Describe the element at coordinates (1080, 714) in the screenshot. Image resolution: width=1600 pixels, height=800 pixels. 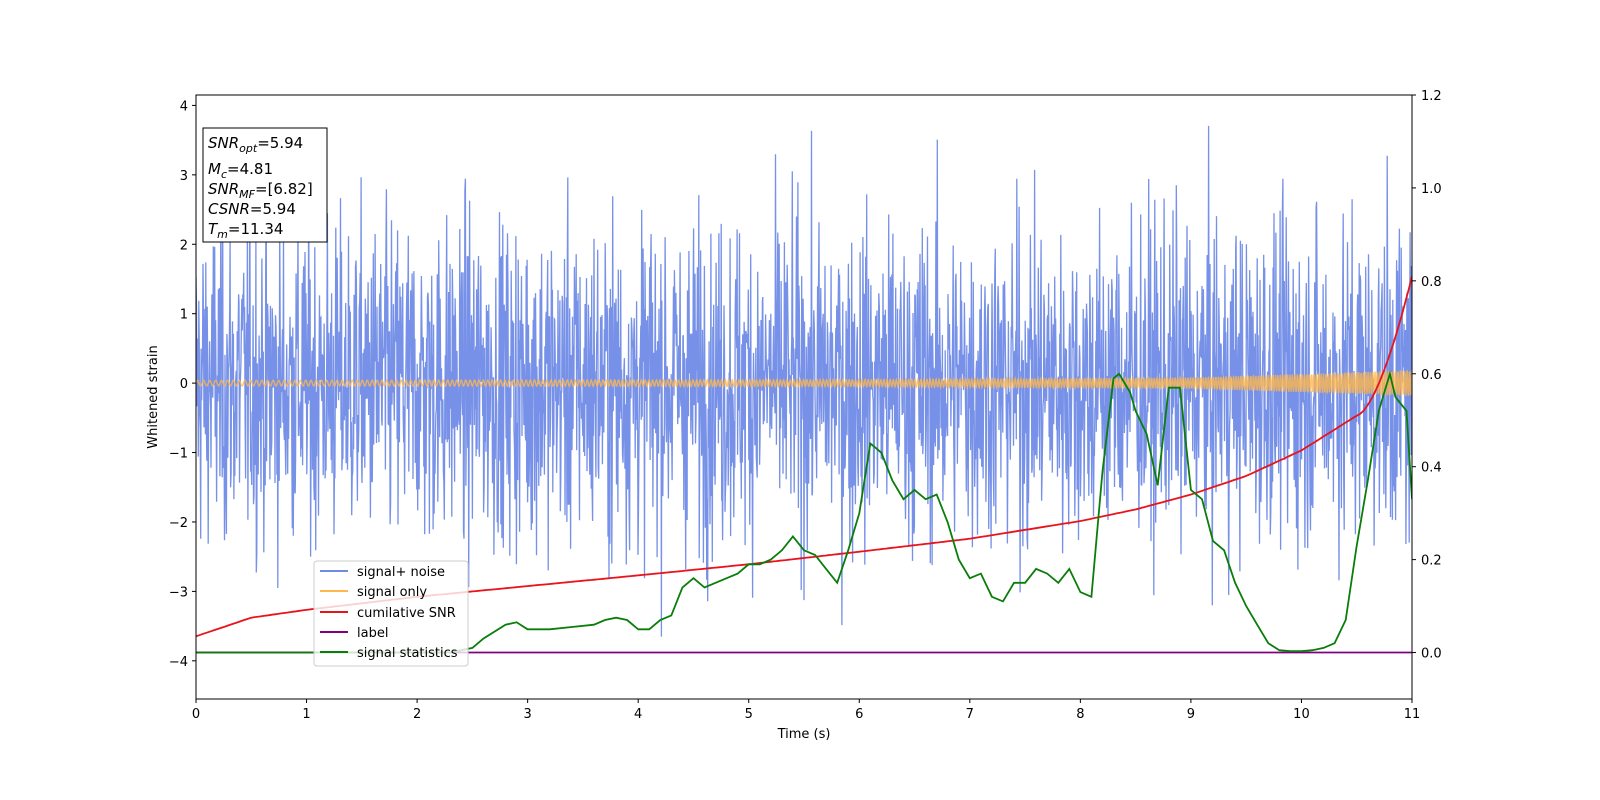
I see `x-tick-label: 8` at that location.